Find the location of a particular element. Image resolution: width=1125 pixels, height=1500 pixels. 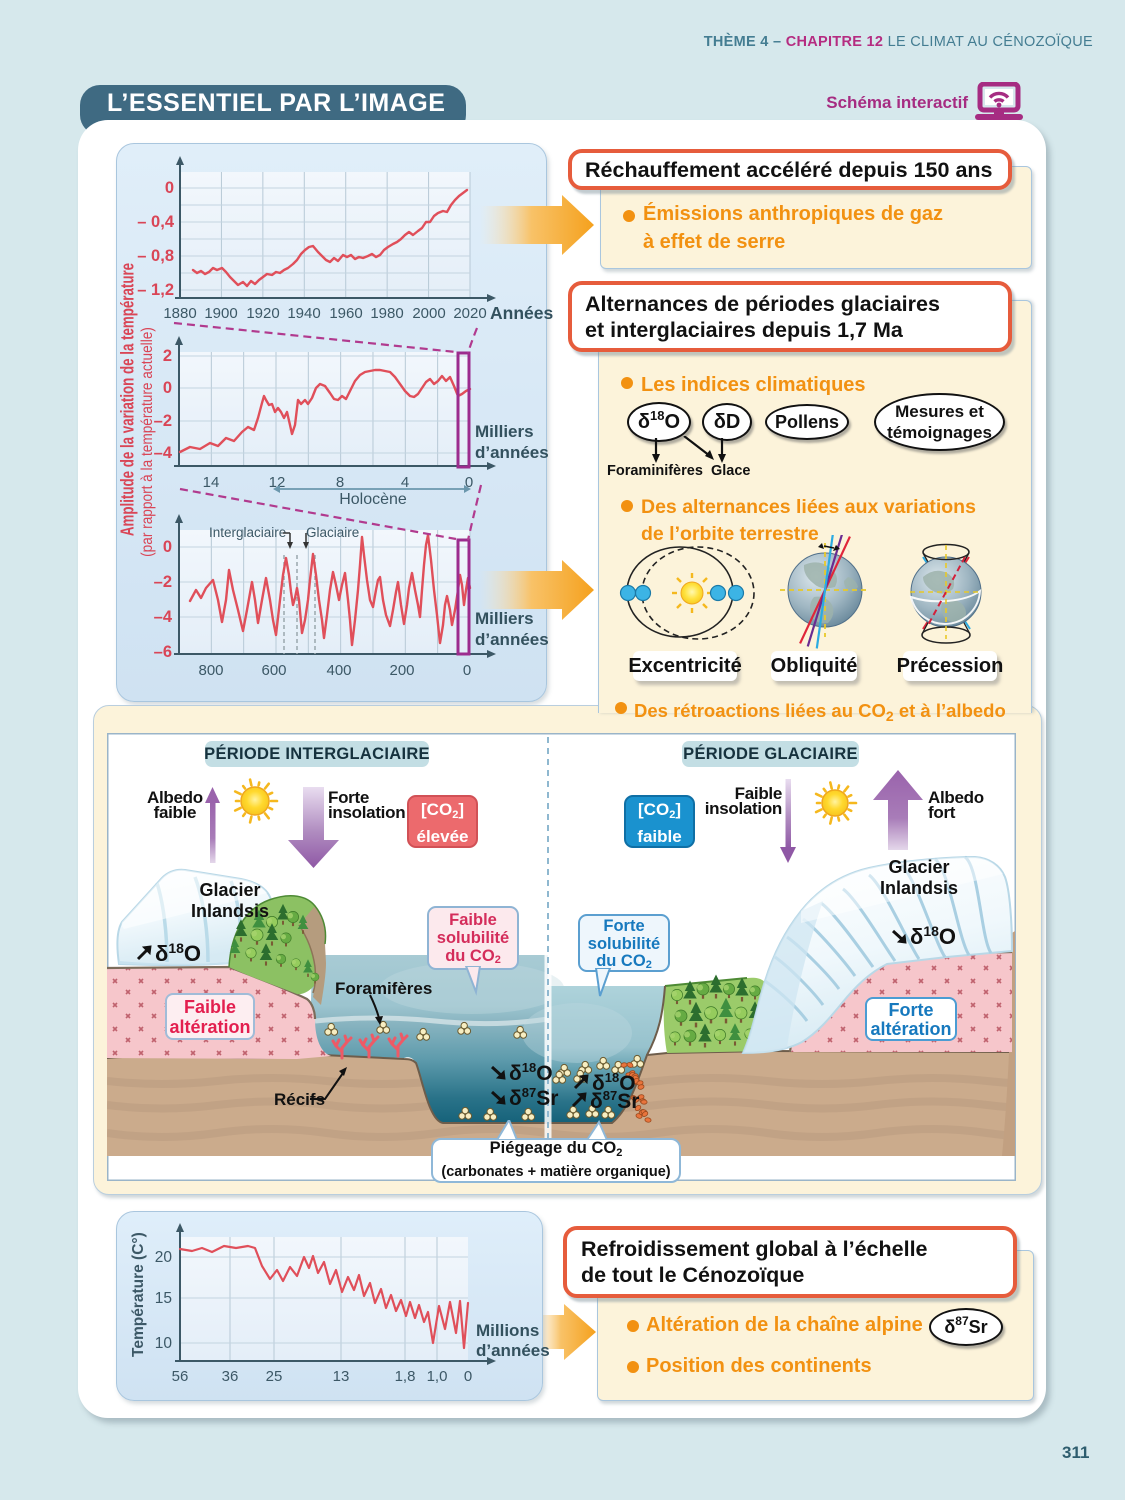

svg-text: 20 is located at coordinates (164, 1257).